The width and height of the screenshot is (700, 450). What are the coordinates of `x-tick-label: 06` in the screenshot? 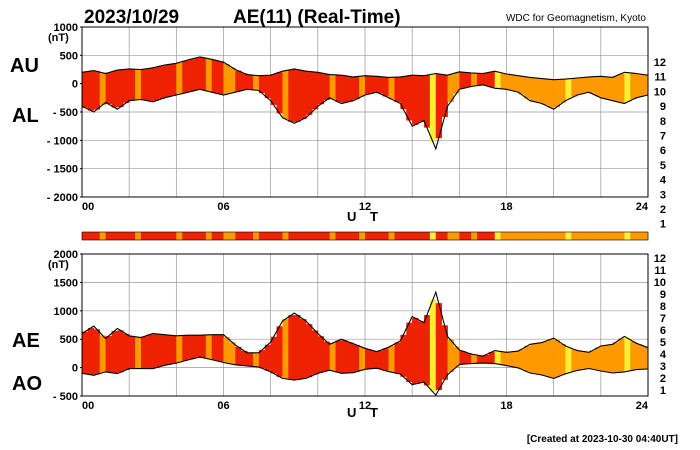 It's located at (223, 207).